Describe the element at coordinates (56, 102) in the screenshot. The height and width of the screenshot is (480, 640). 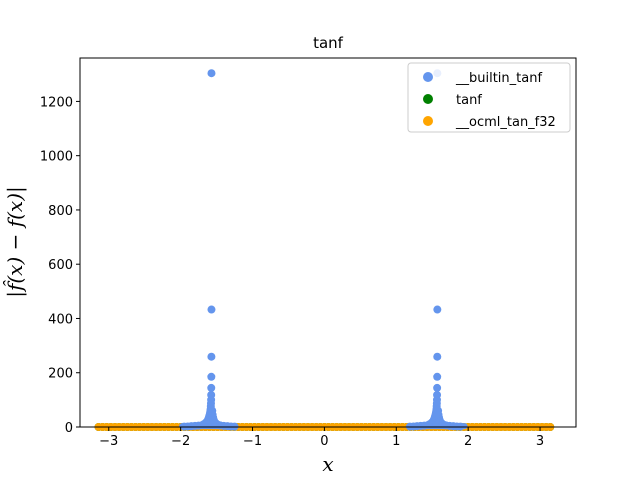
I see `y-tick-label: 1200` at that location.